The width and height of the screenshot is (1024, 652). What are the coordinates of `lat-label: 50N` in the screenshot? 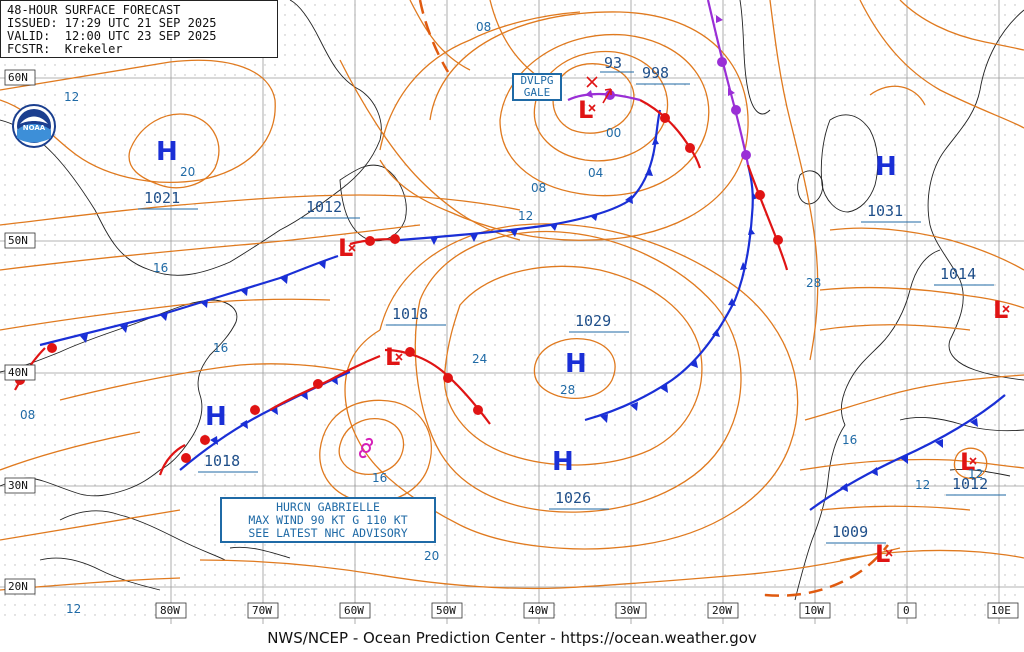 It's located at (18, 240).